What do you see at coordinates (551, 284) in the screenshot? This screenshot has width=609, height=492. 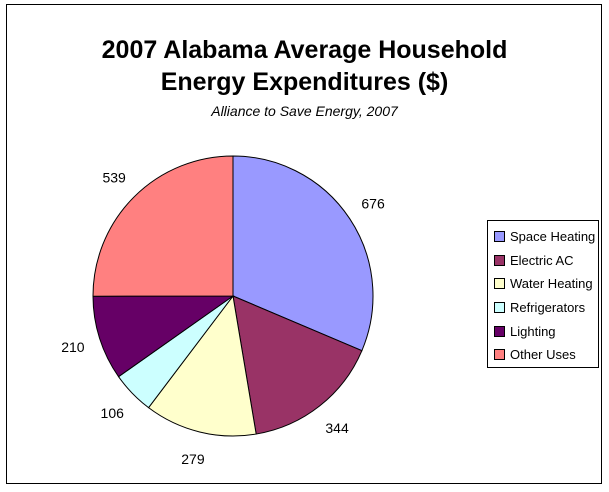 I see `legend-label: Water Heating` at bounding box center [551, 284].